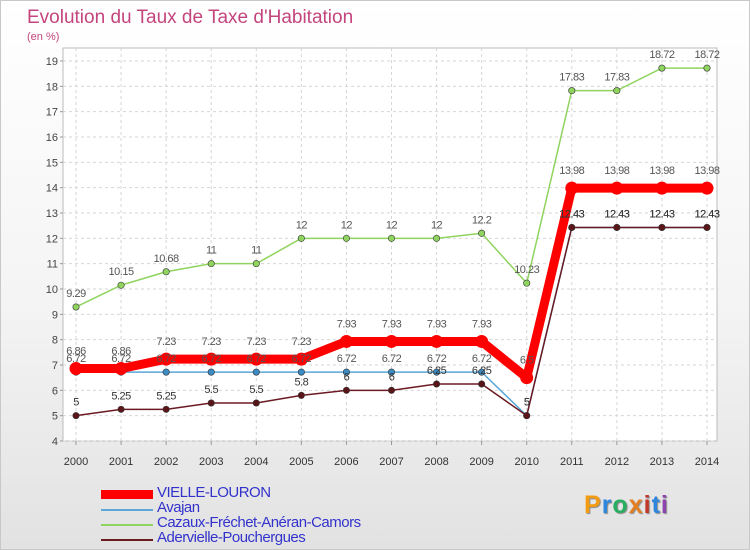 The width and height of the screenshot is (750, 550). What do you see at coordinates (526, 270) in the screenshot?
I see `data-label: 10.23` at bounding box center [526, 270].